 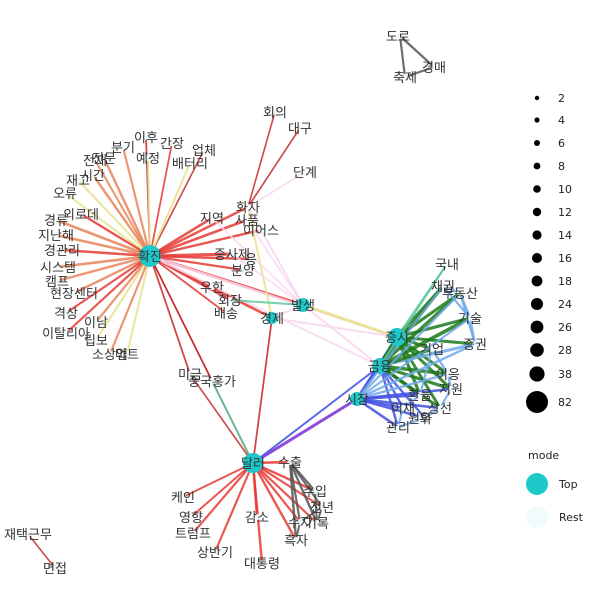 What do you see at coordinates (106, 253) in the screenshot?
I see `edge-hwakjin-gyeonggwanri` at bounding box center [106, 253].